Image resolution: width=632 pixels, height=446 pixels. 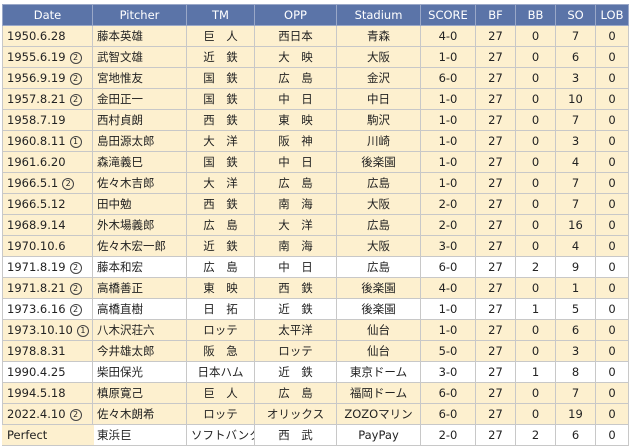 What do you see at coordinates (575, 414) in the screenshot?
I see `cell-strikeouts: 19` at bounding box center [575, 414].